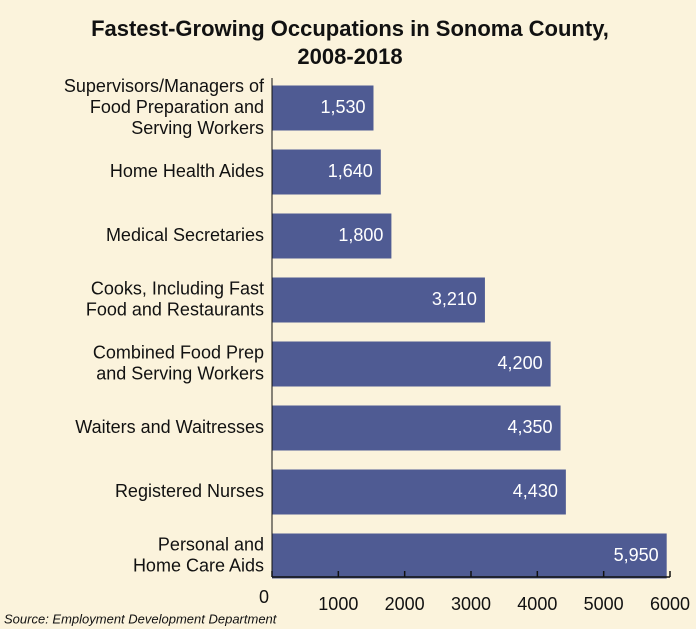  What do you see at coordinates (360, 235) in the screenshot?
I see `value-label: 1,800` at bounding box center [360, 235].